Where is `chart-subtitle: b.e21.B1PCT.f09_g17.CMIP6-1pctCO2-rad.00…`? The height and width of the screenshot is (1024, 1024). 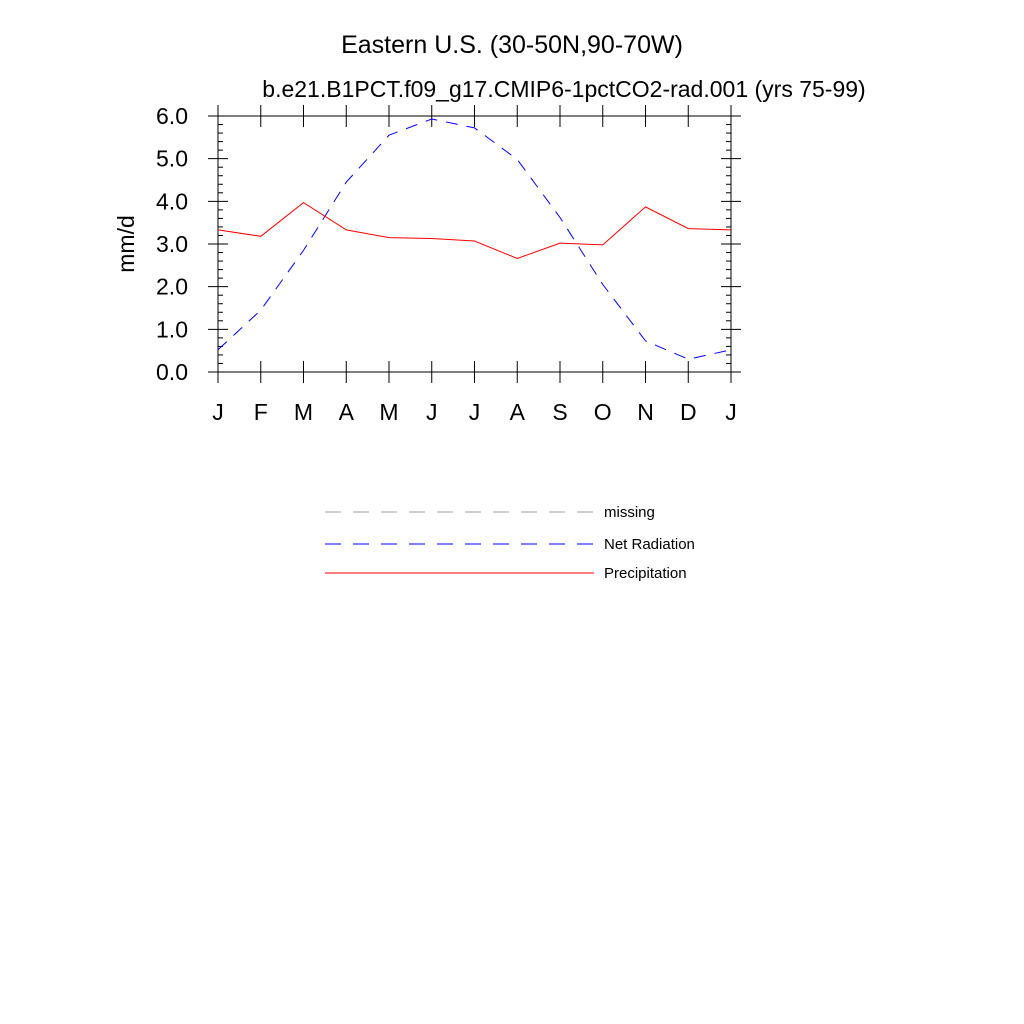
chart-subtitle: b.e21.B1PCT.f09_g17.CMIP6-1pctCO2-rad.00… is located at coordinates (563, 89).